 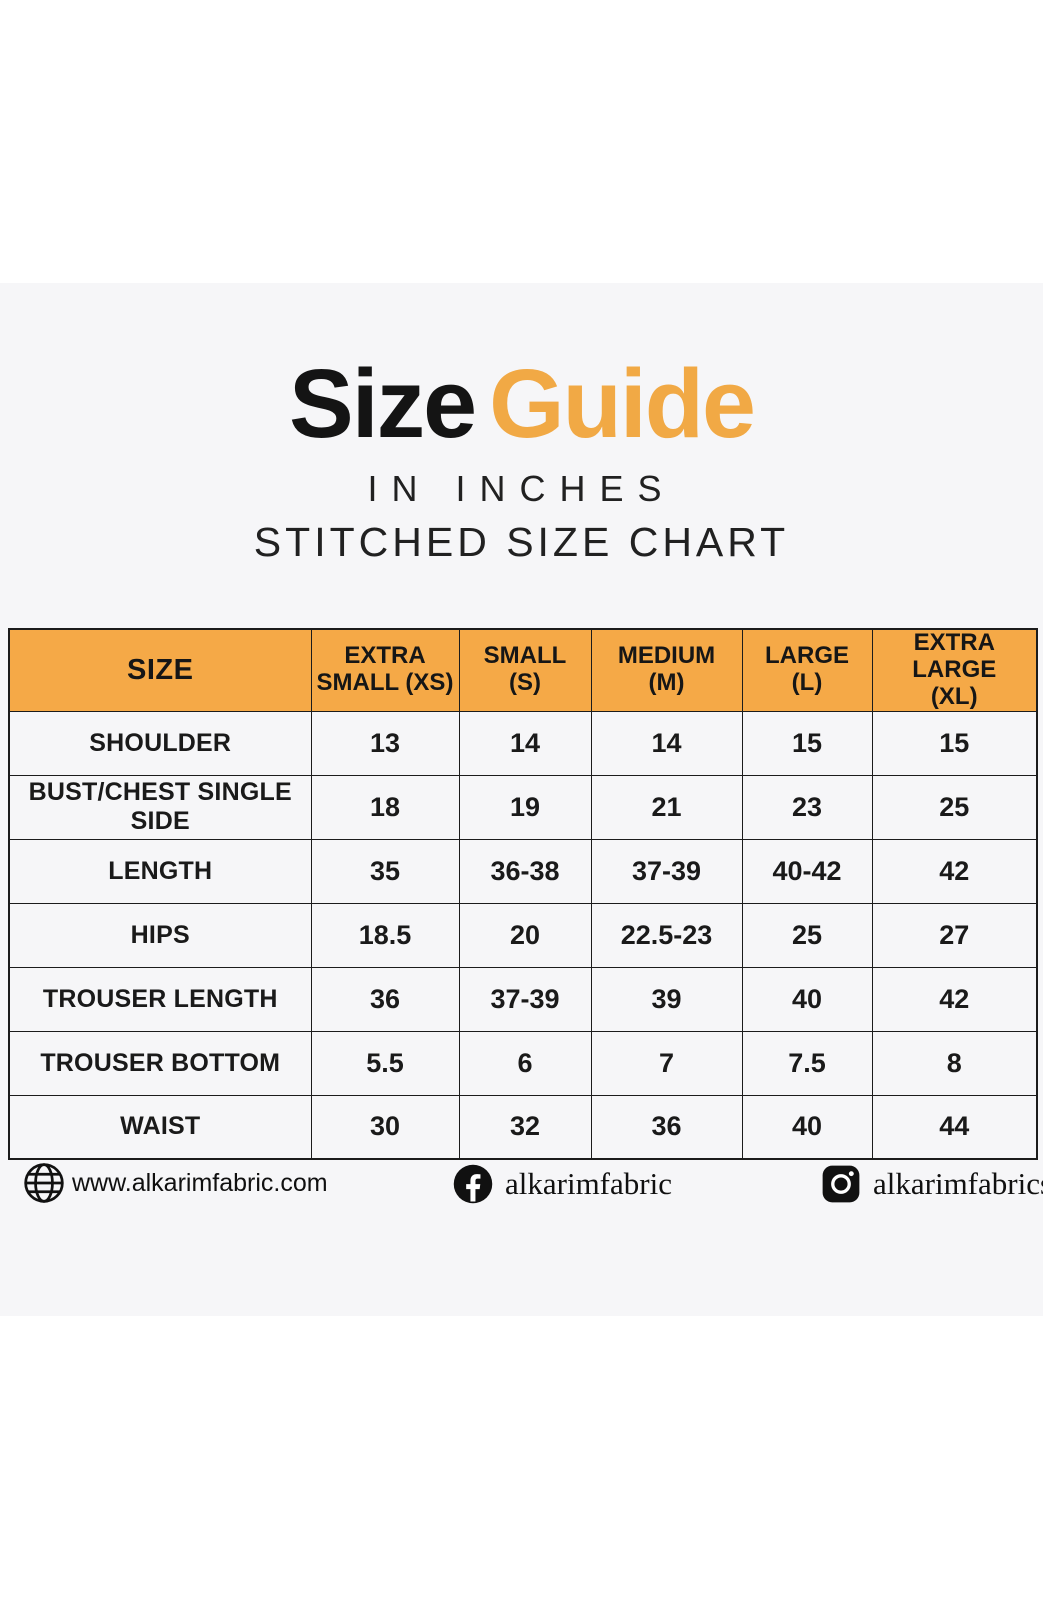 I want to click on row-label: SHOULDER, so click(x=160, y=743).